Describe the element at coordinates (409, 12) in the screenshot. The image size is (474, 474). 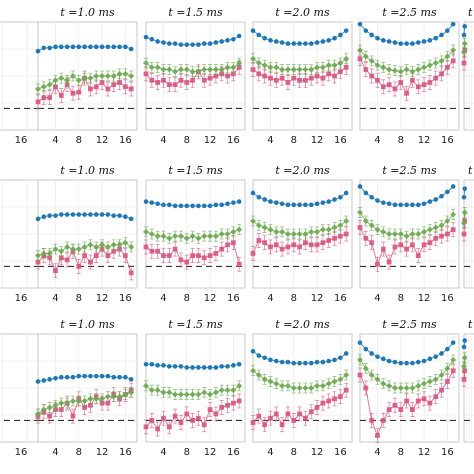
I see `panel-title: t =2.5 ms` at that location.